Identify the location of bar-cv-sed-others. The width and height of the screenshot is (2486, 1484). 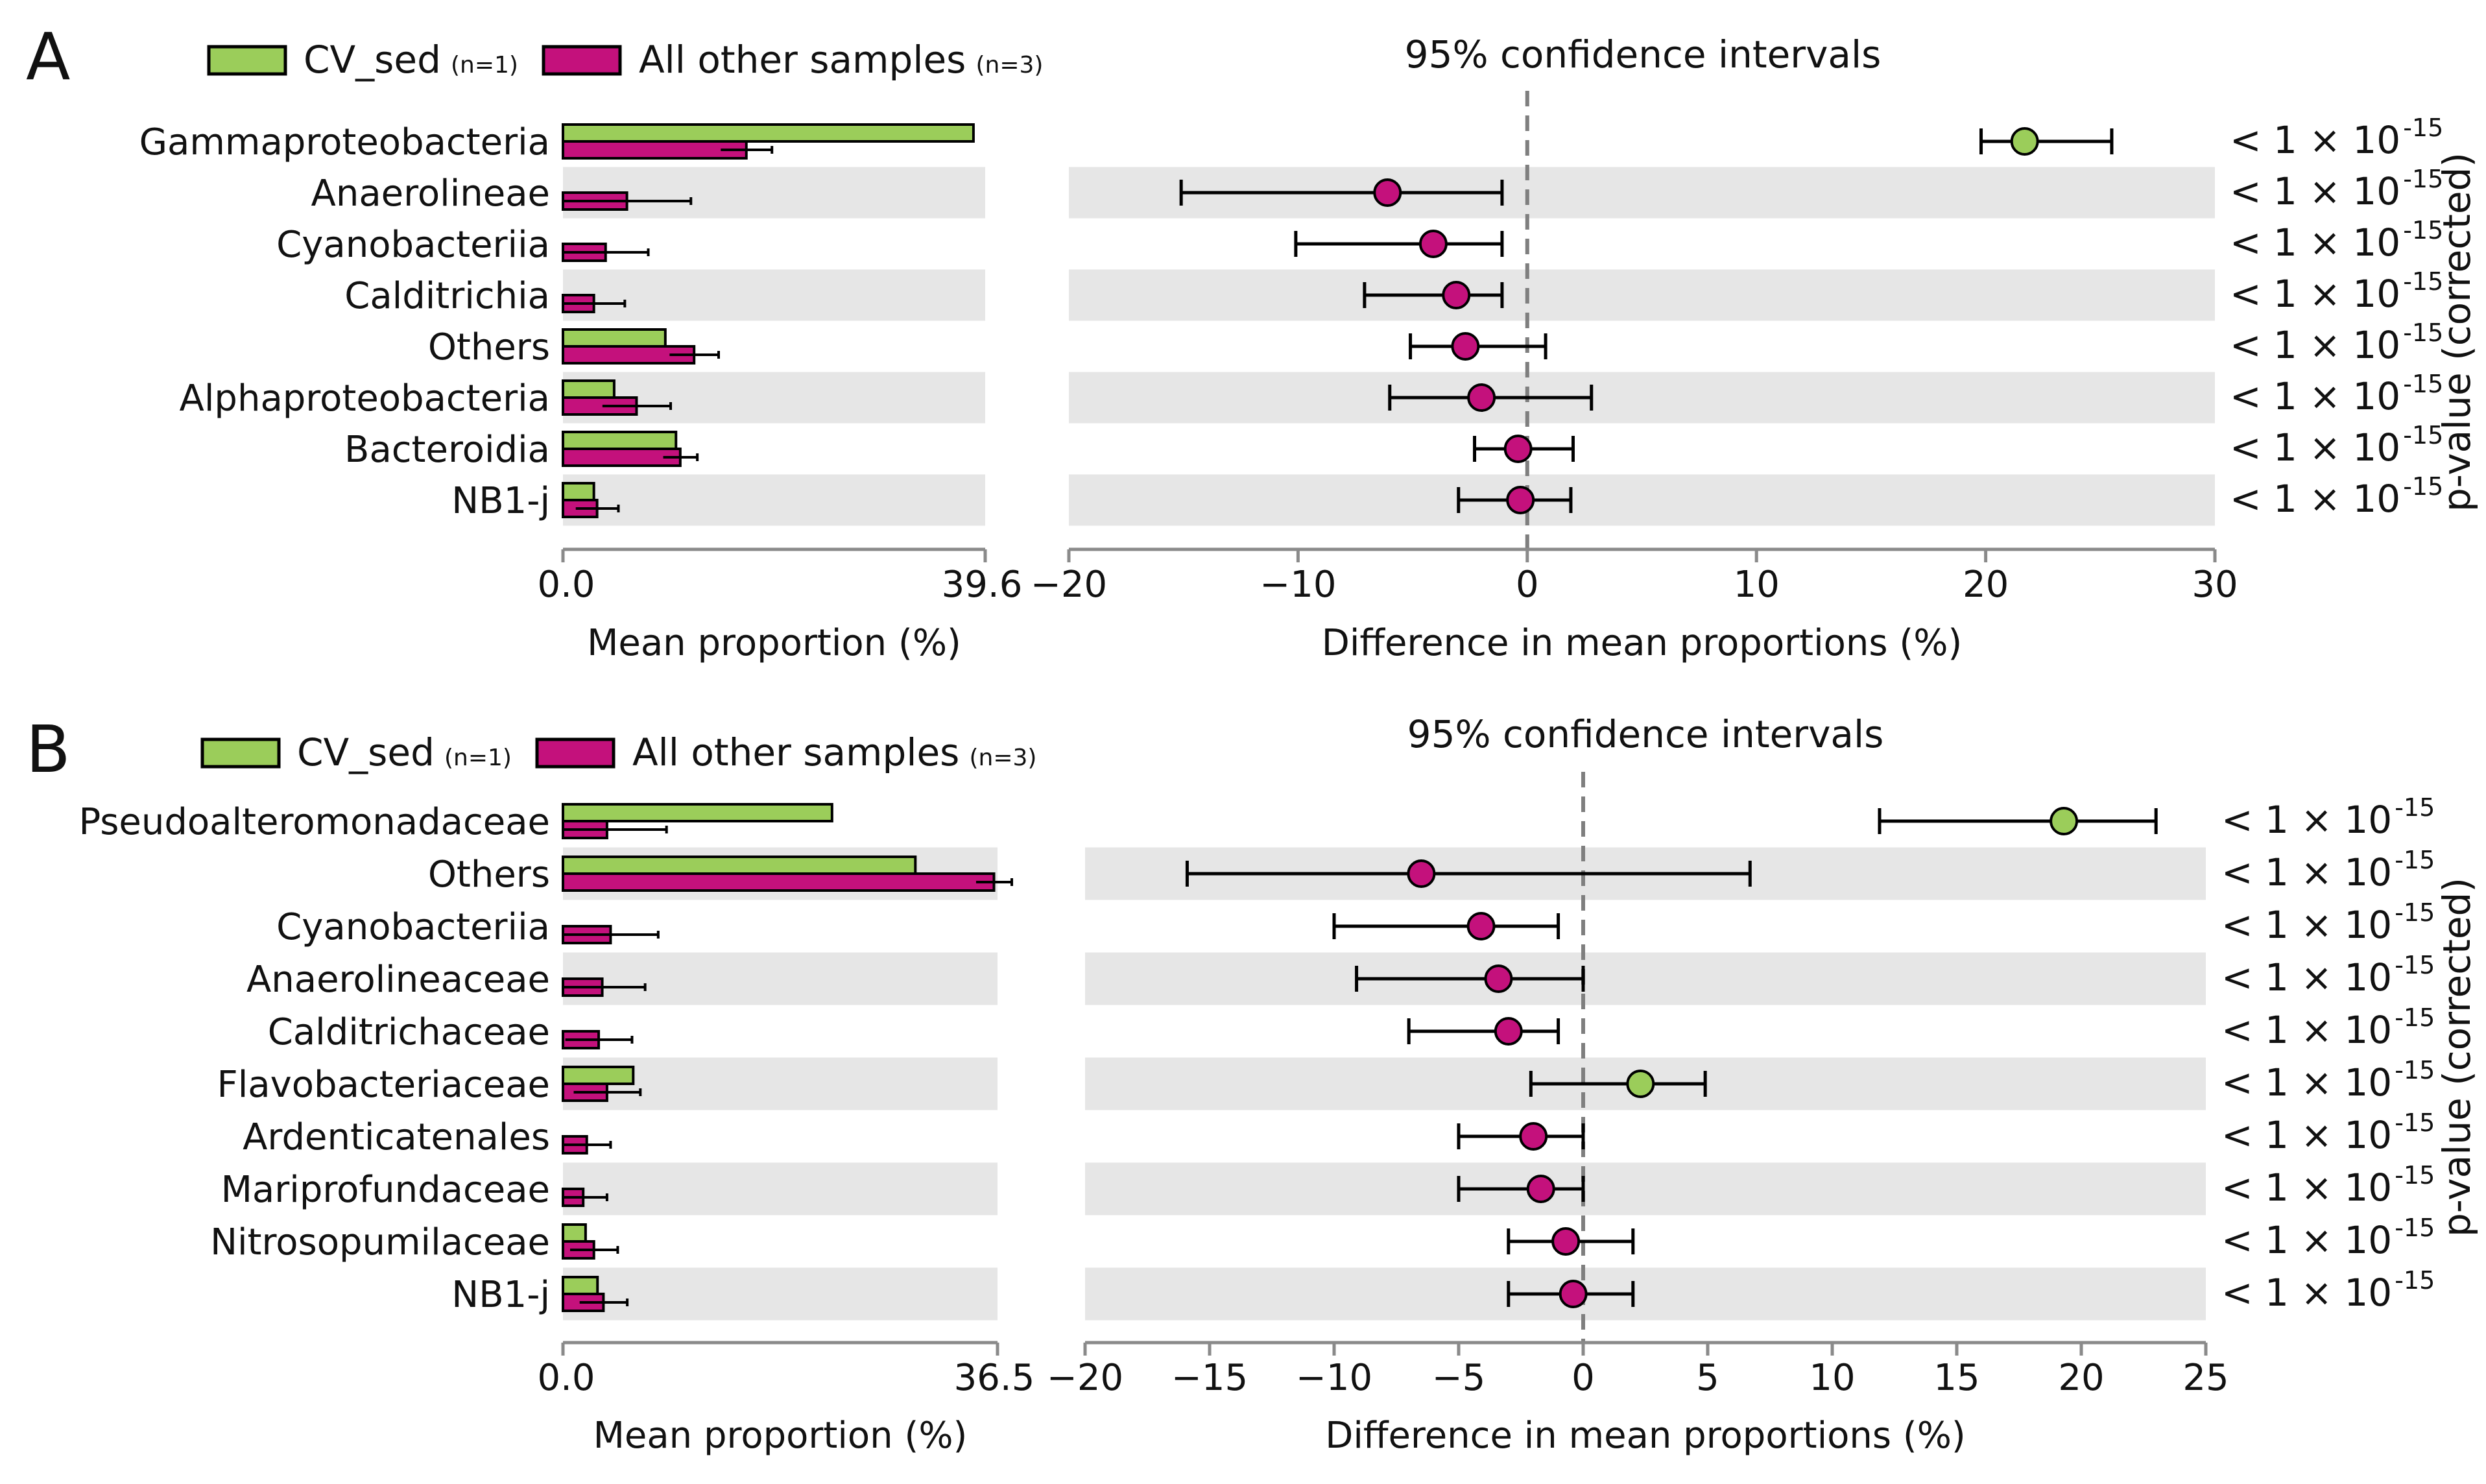
(740, 866).